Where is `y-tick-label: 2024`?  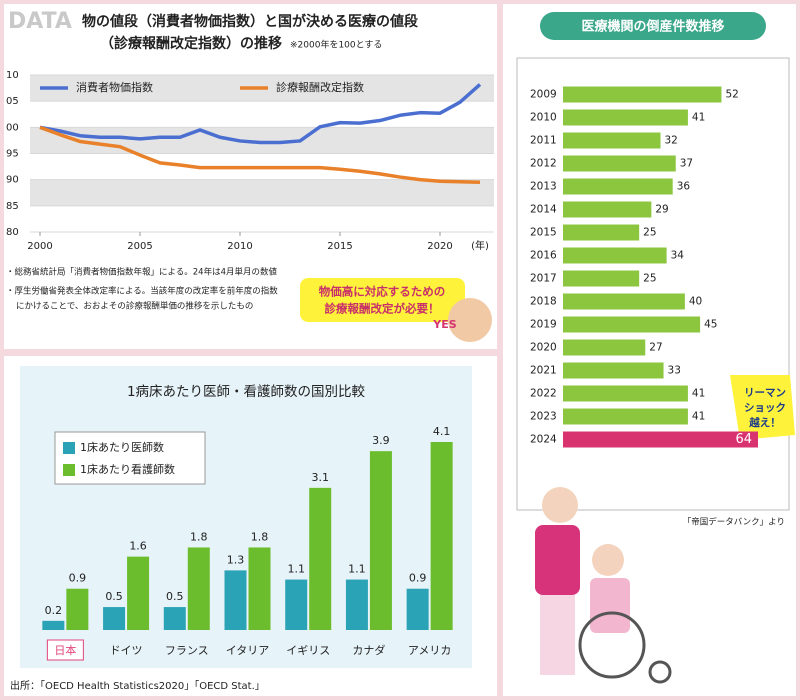
y-tick-label: 2024 is located at coordinates (543, 440).